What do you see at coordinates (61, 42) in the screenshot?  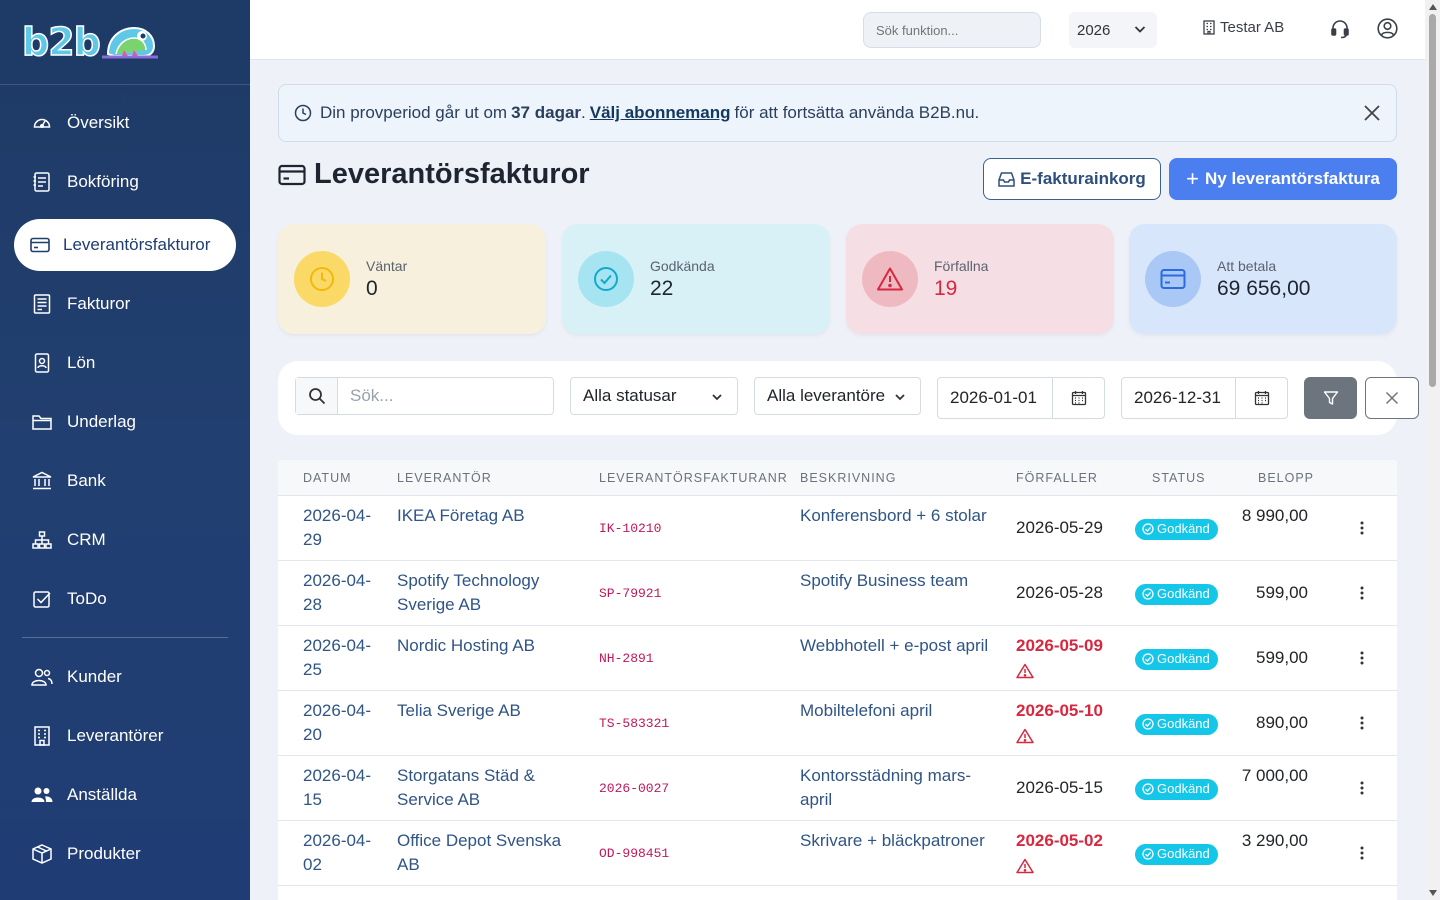 I see `logo-text: b2b` at bounding box center [61, 42].